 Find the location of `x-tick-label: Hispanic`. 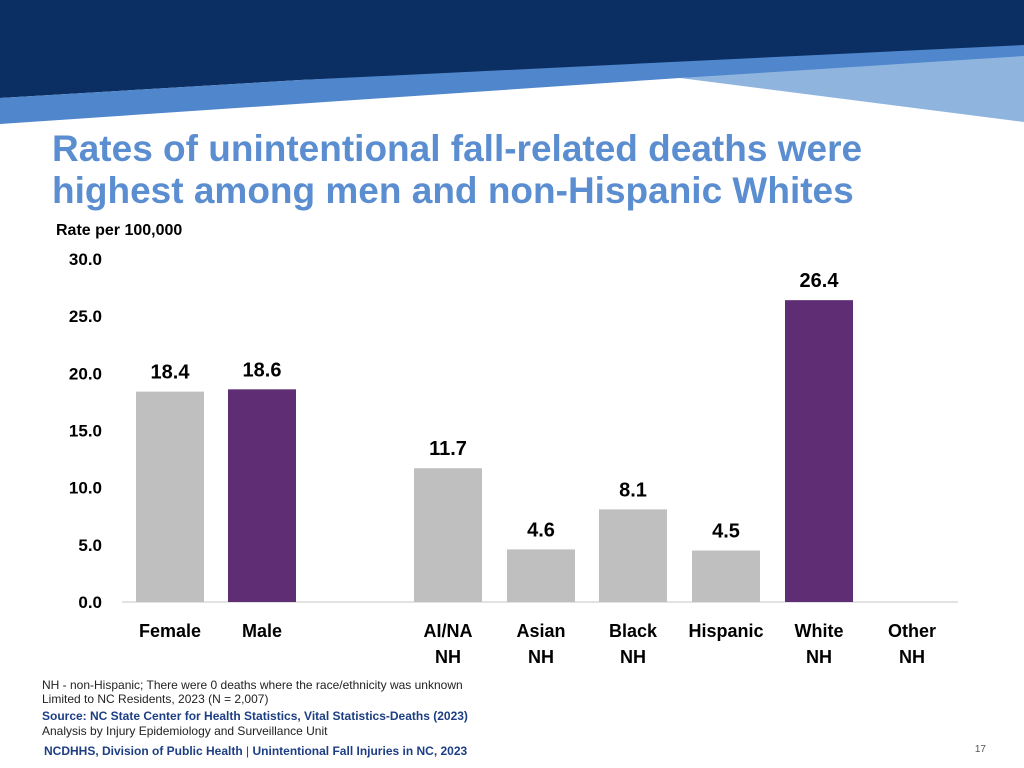

x-tick-label: Hispanic is located at coordinates (725, 631).